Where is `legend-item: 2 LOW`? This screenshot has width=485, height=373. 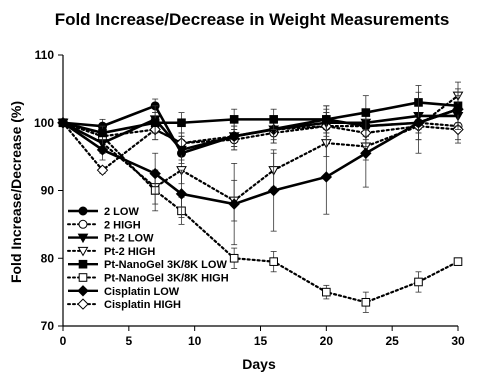
legend-item: 2 LOW is located at coordinates (103, 212).